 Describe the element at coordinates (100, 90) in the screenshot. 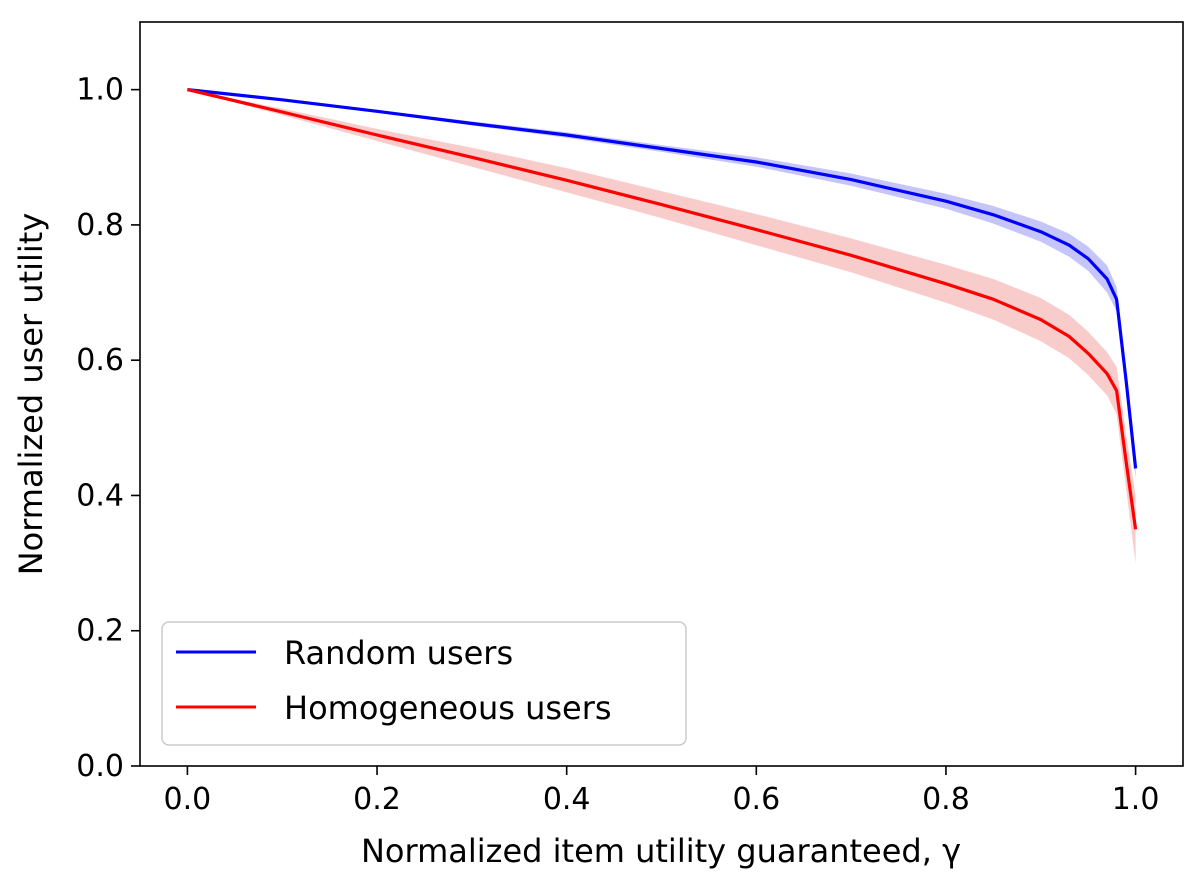

I see `y-tick-label: 1.0` at that location.